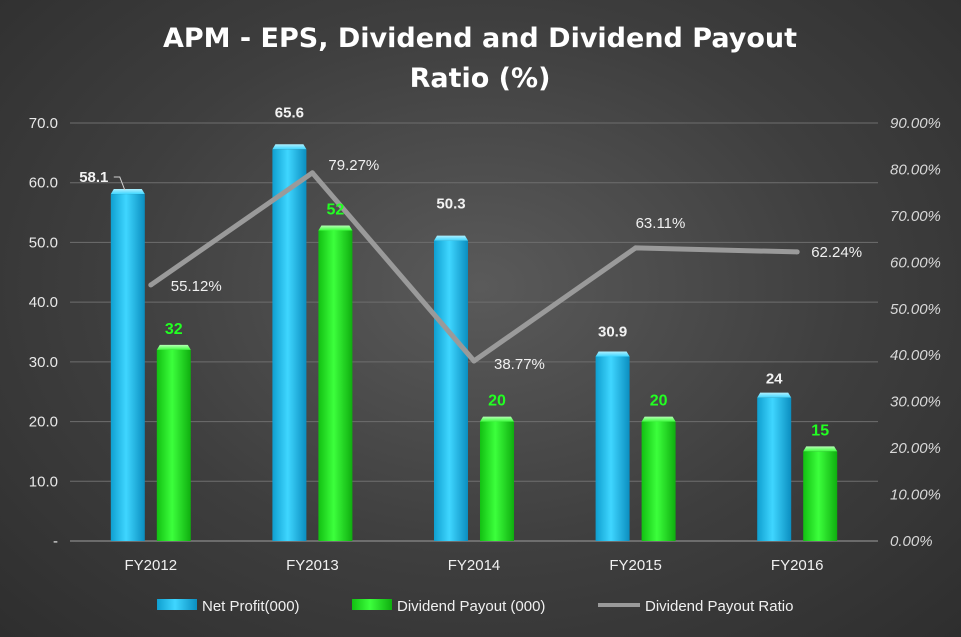 The image size is (961, 637). Describe the element at coordinates (915, 448) in the screenshot. I see `y-right-tick-label: 20.00%` at that location.